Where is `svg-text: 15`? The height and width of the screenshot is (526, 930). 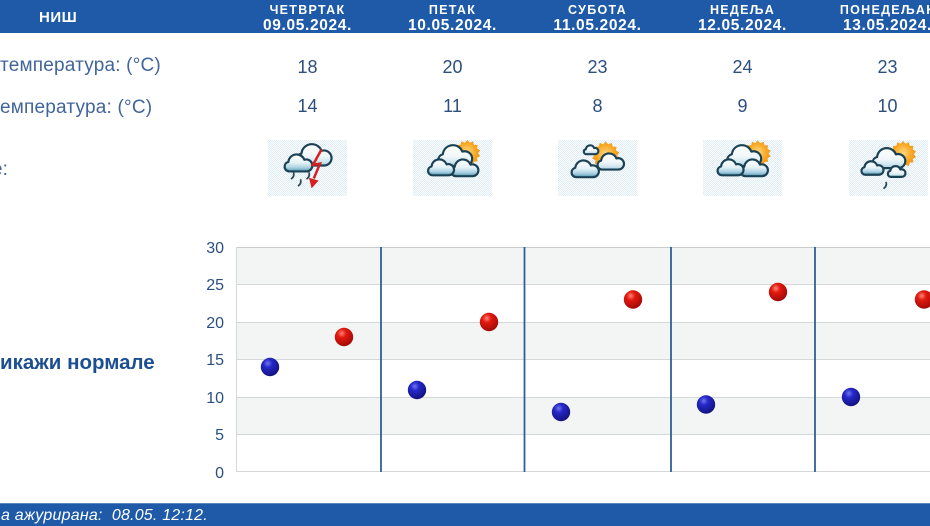
svg-text: 15 is located at coordinates (215, 360).